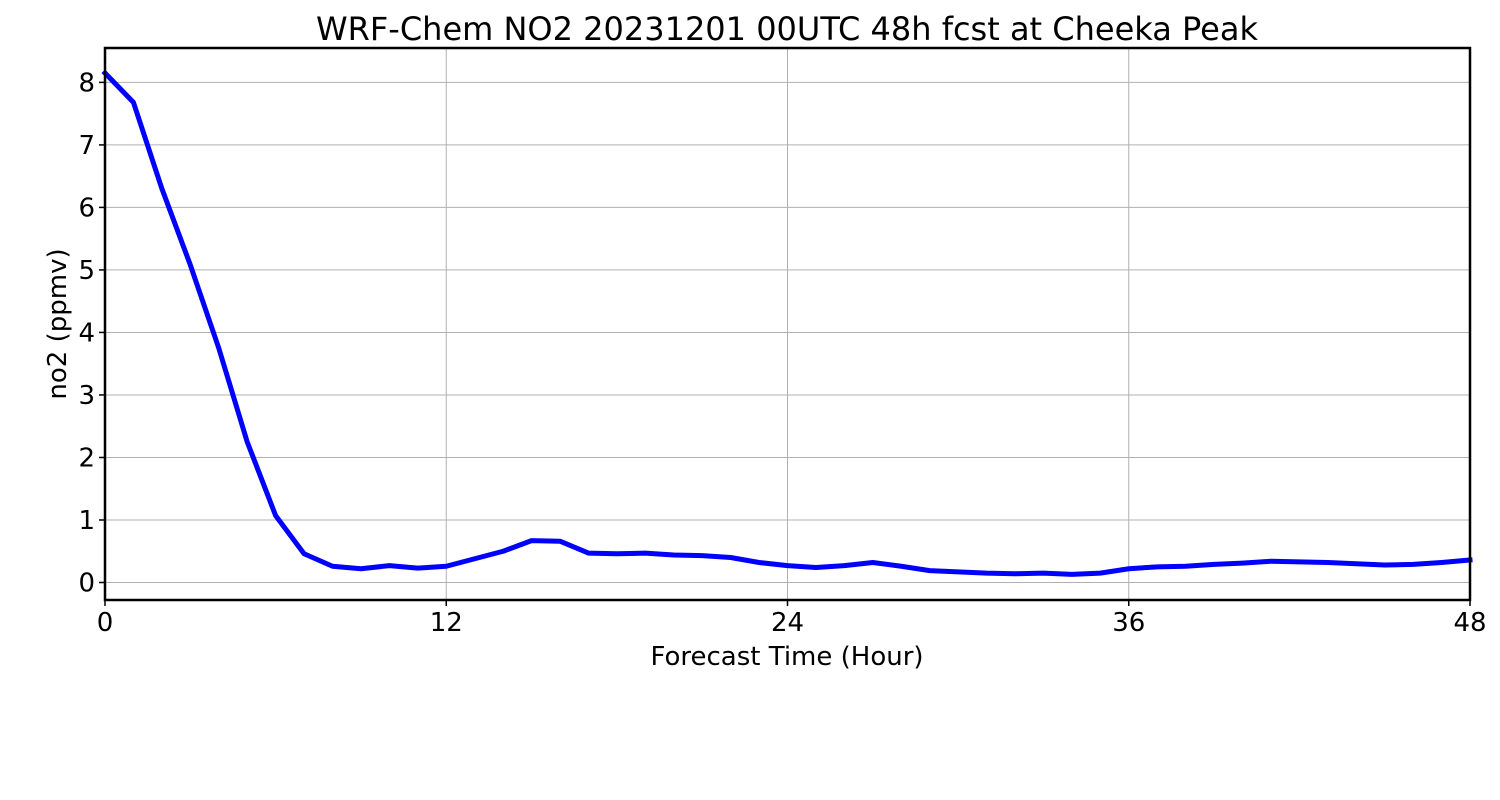  I want to click on y-tick-label: 1, so click(86, 521).